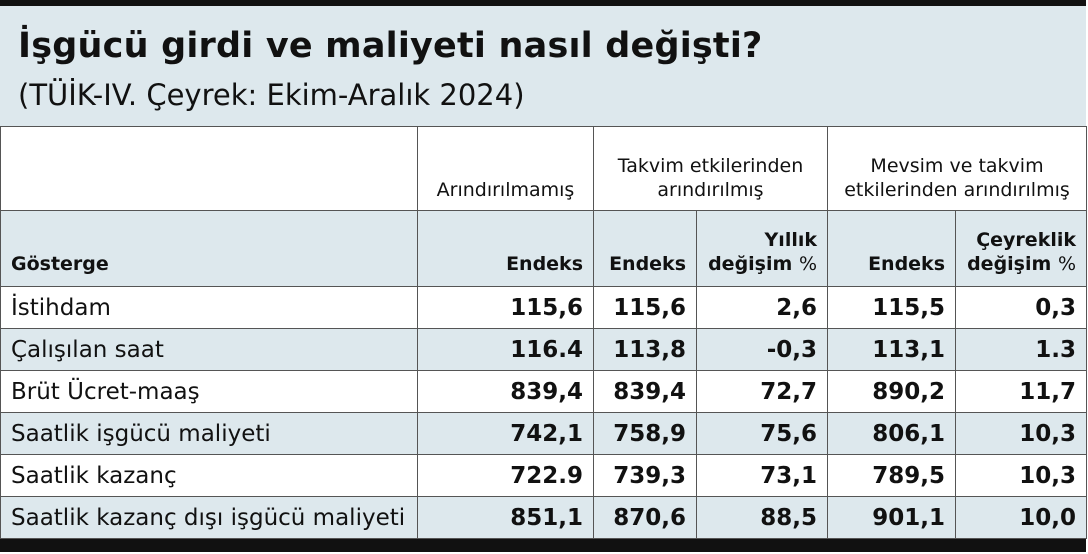 The height and width of the screenshot is (554, 1088). Describe the element at coordinates (762, 307) in the screenshot. I see `cell-annual-change: 2,6` at that location.